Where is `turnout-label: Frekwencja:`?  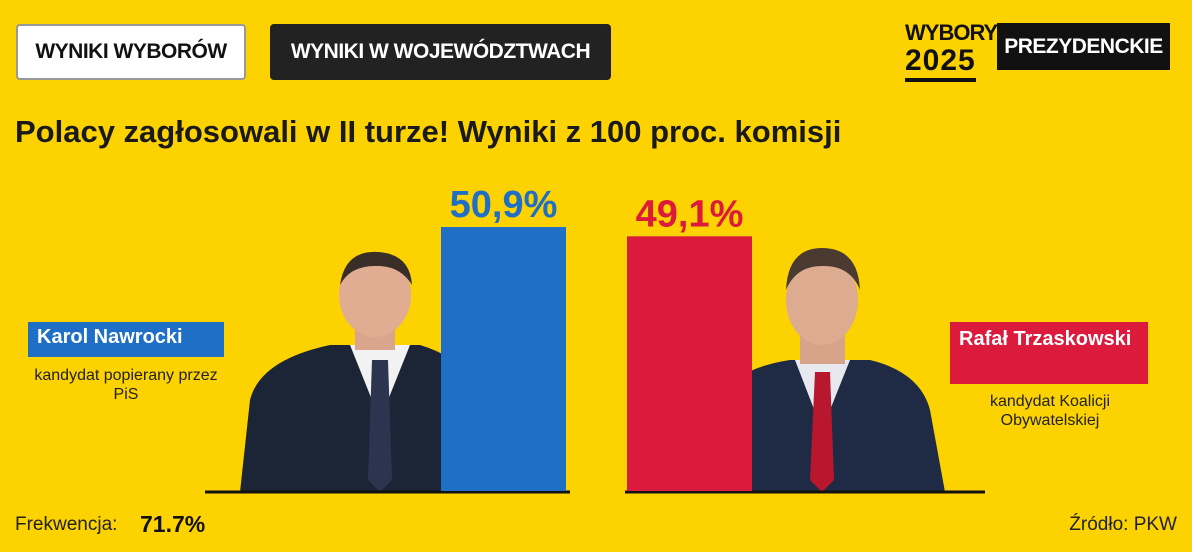 turnout-label: Frekwencja: is located at coordinates (66, 524).